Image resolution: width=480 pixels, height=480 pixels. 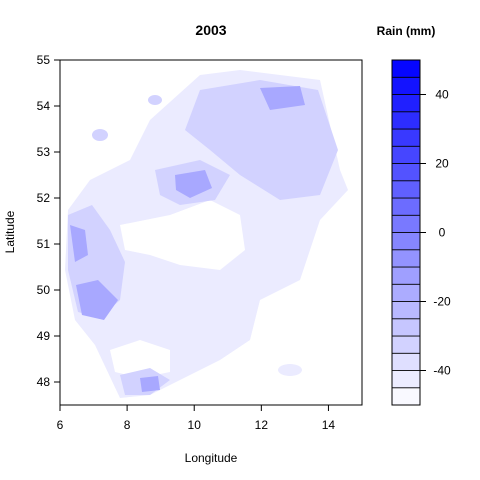 What do you see at coordinates (10, 231) in the screenshot?
I see `y-axis-label: Latitude` at bounding box center [10, 231].